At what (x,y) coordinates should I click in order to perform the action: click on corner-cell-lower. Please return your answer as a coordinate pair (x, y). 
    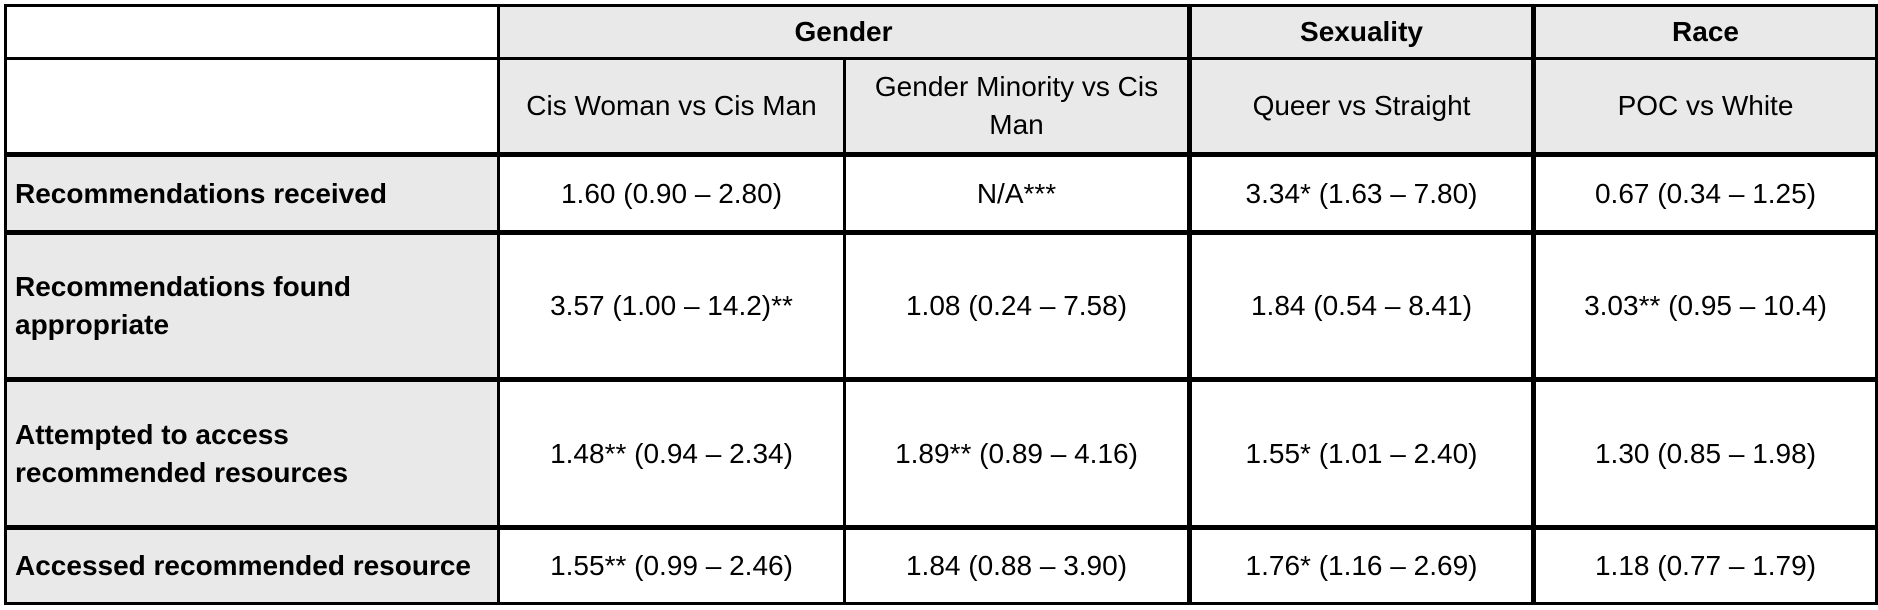
    Looking at the image, I should click on (252, 106).